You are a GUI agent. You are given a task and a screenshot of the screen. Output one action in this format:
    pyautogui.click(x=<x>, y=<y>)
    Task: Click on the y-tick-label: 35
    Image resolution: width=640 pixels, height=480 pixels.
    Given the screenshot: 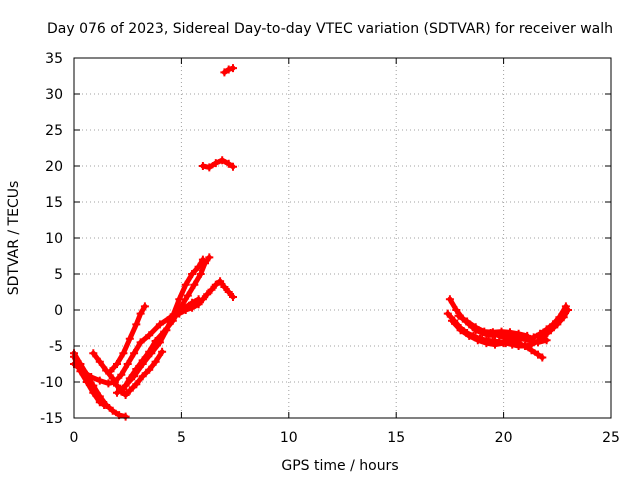 What is the action you would take?
    pyautogui.click(x=54, y=59)
    